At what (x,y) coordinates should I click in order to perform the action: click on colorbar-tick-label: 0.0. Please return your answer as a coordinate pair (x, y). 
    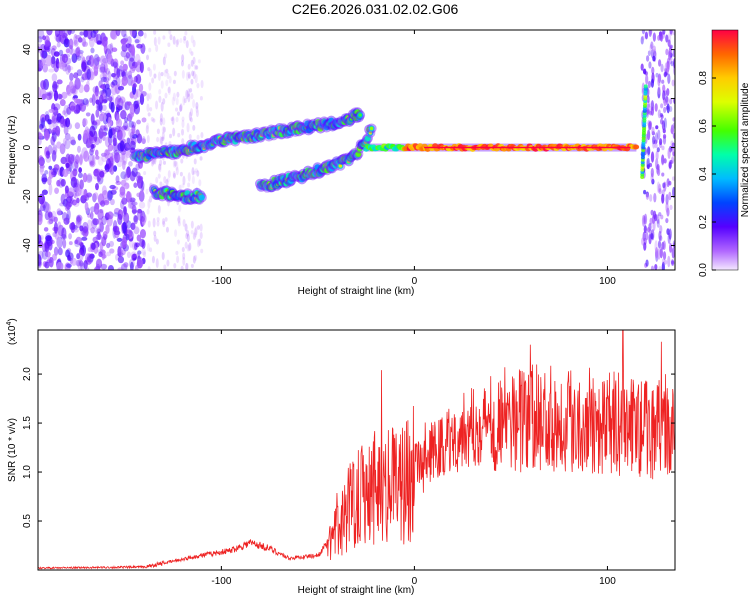
    Looking at the image, I should click on (703, 270).